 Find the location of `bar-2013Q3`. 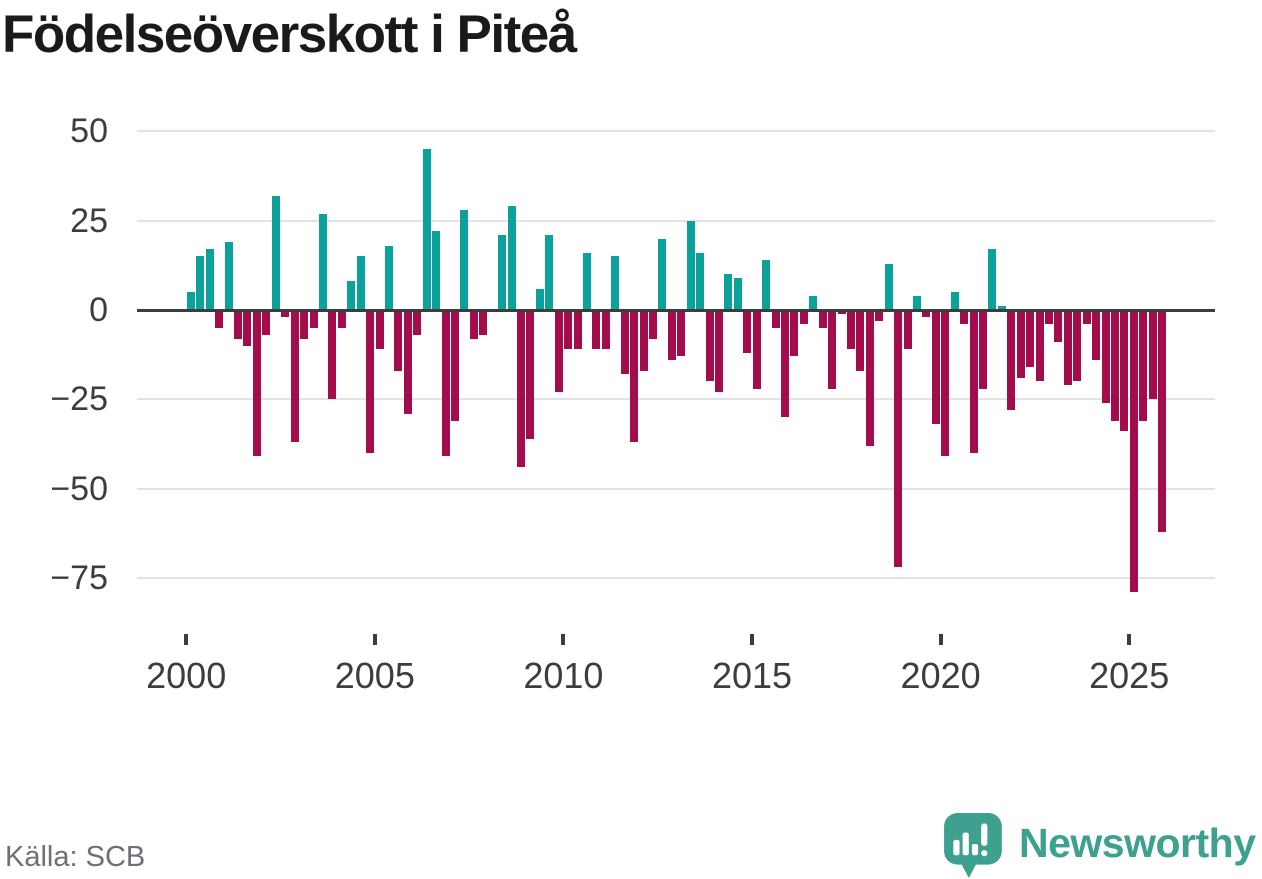

bar-2013Q3 is located at coordinates (700, 281).